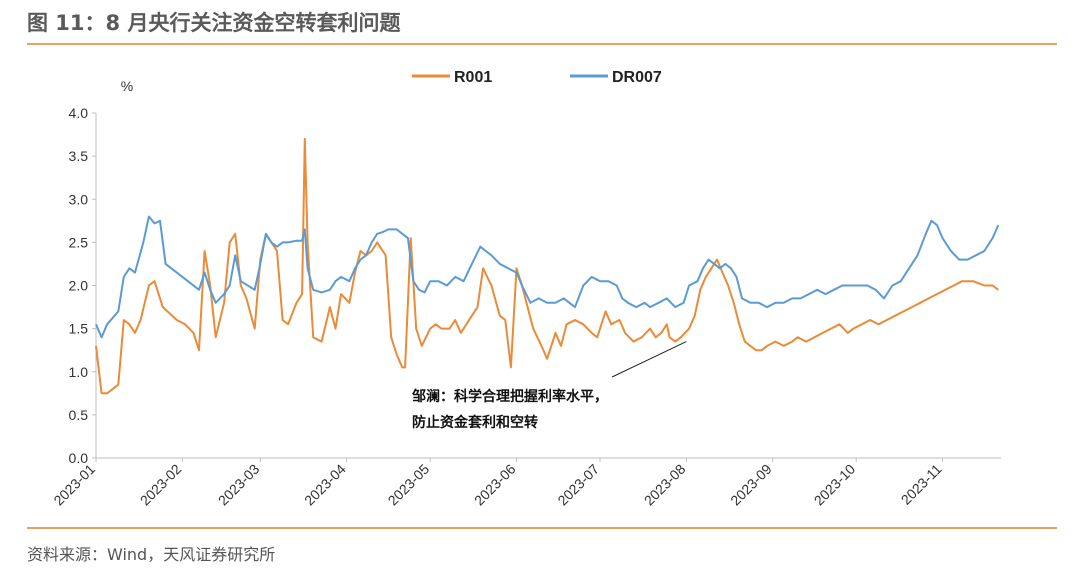  What do you see at coordinates (161, 485) in the screenshot?
I see `x-tick-label: 2023-02` at bounding box center [161, 485].